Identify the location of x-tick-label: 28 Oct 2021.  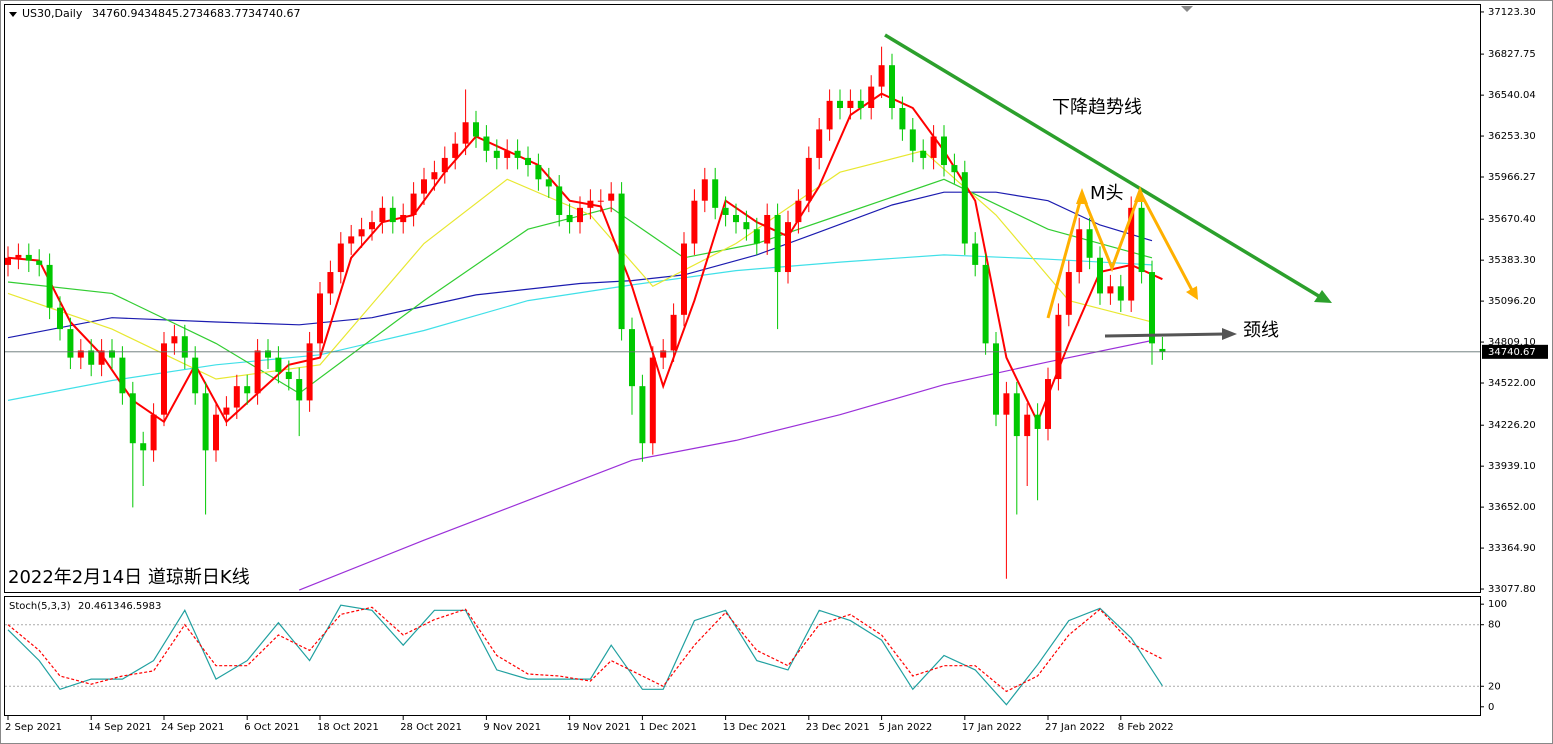
(431, 727).